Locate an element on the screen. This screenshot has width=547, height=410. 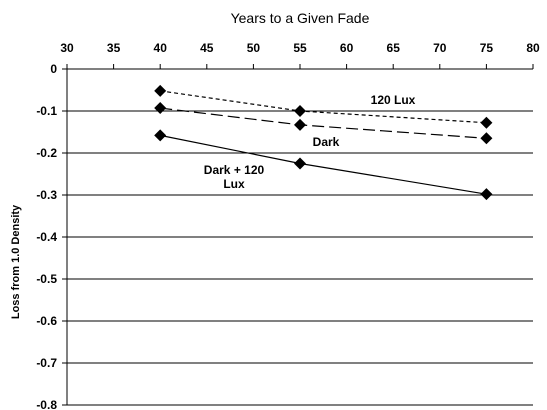
x-tick-label: 55 is located at coordinates (300, 48).